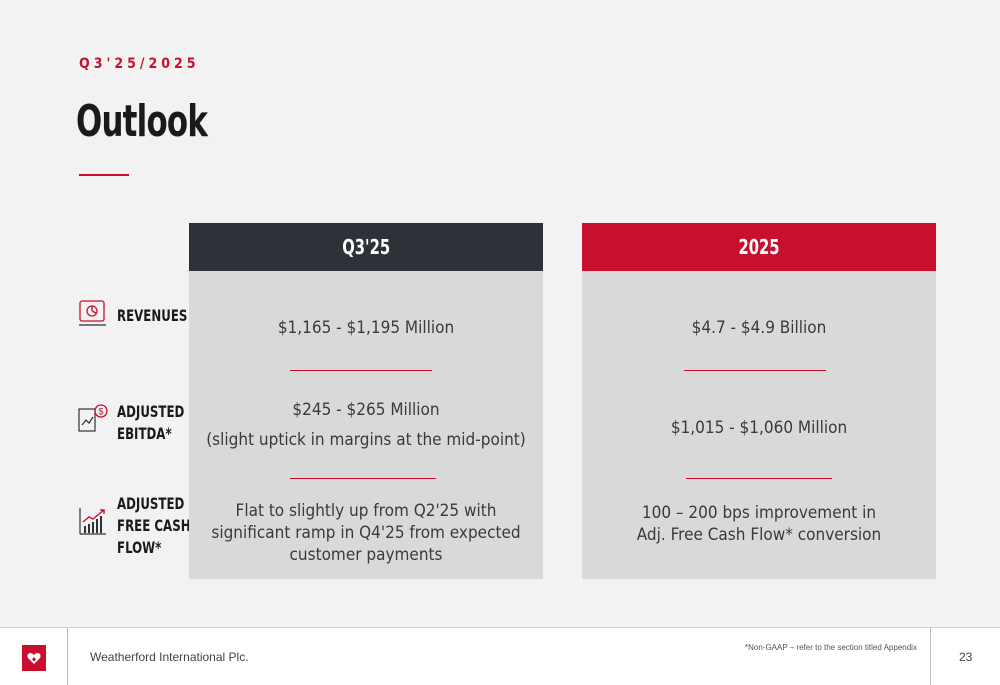 This screenshot has height=685, width=1000. Describe the element at coordinates (366, 533) in the screenshot. I see `q3-fcf-line-2: significant ramp in Q4'25 from expected` at that location.